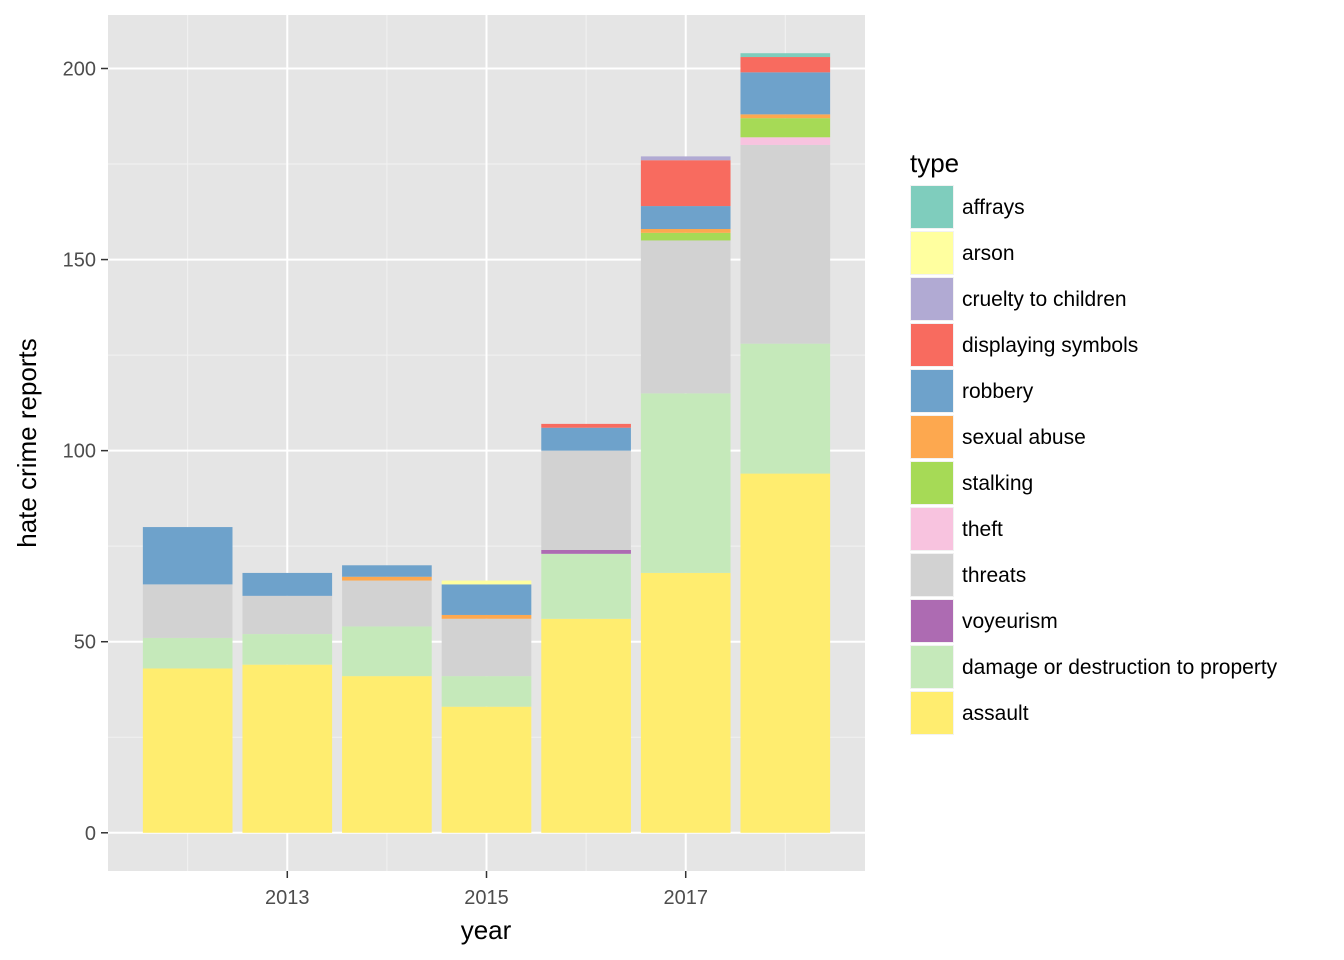 The width and height of the screenshot is (1344, 960). What do you see at coordinates (187, 750) in the screenshot?
I see `bar-segment-assault-2012` at bounding box center [187, 750].